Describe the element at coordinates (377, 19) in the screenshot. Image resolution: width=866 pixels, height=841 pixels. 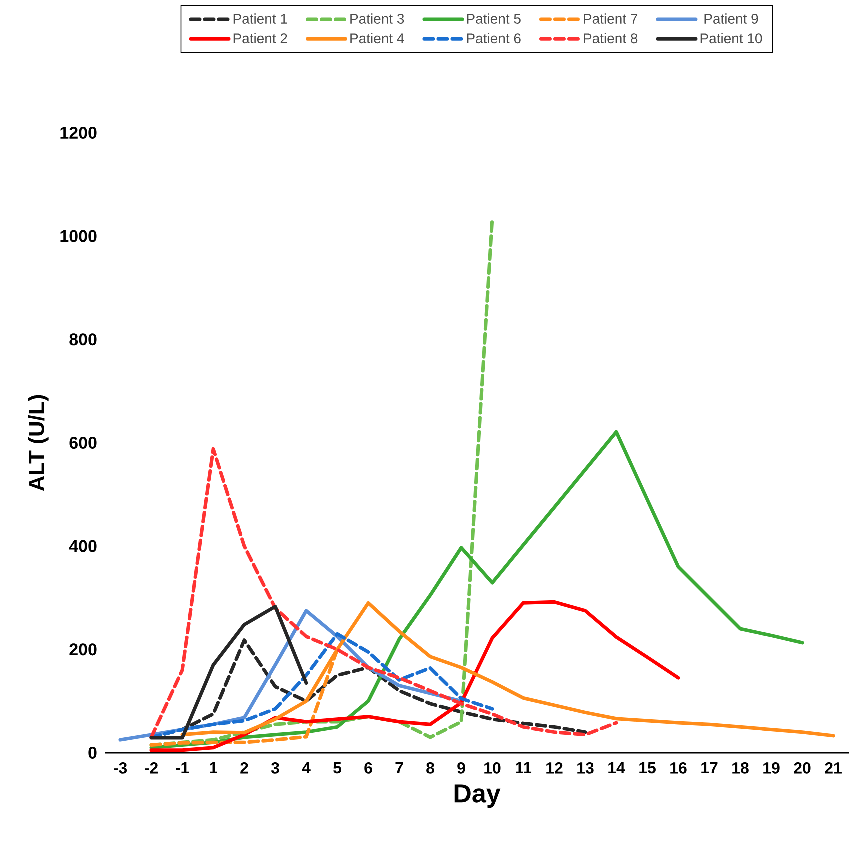
I see `legend-label: Patient 3` at that location.